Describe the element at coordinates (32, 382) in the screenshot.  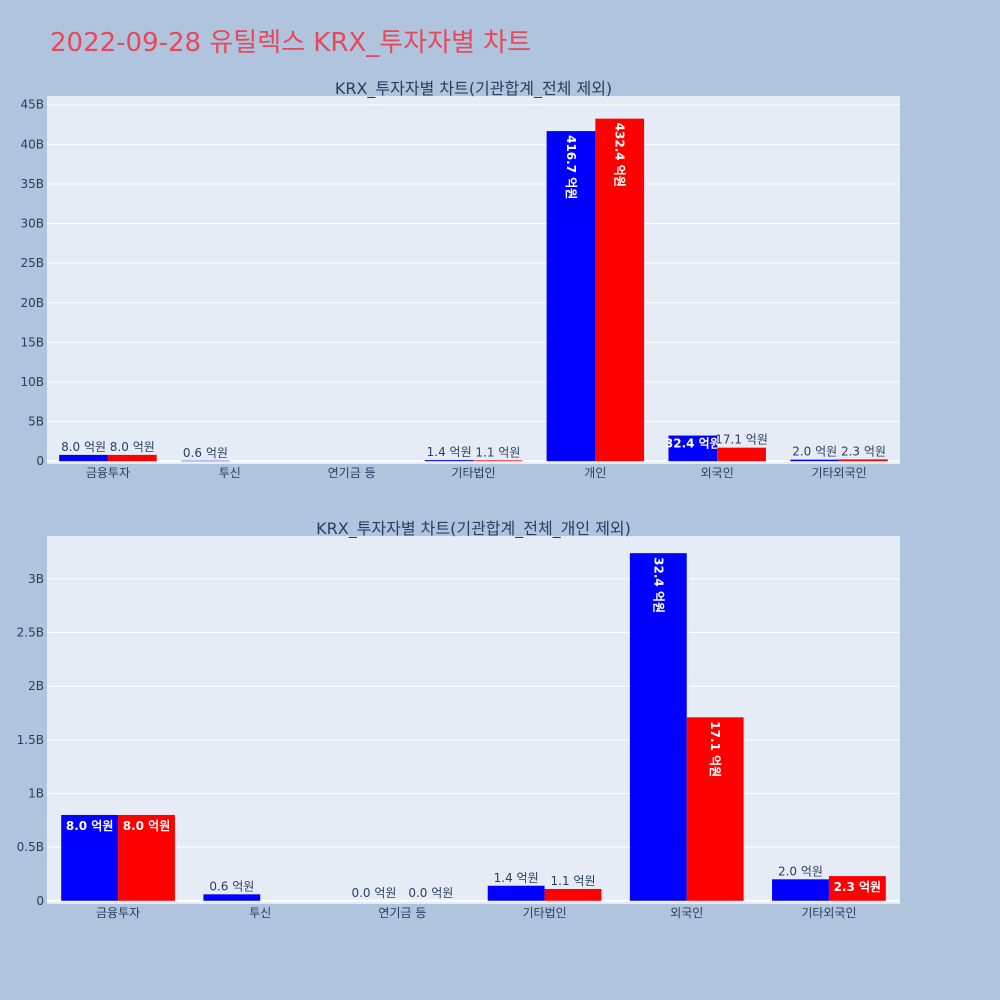
I see `y-tick-label: 10B` at that location.